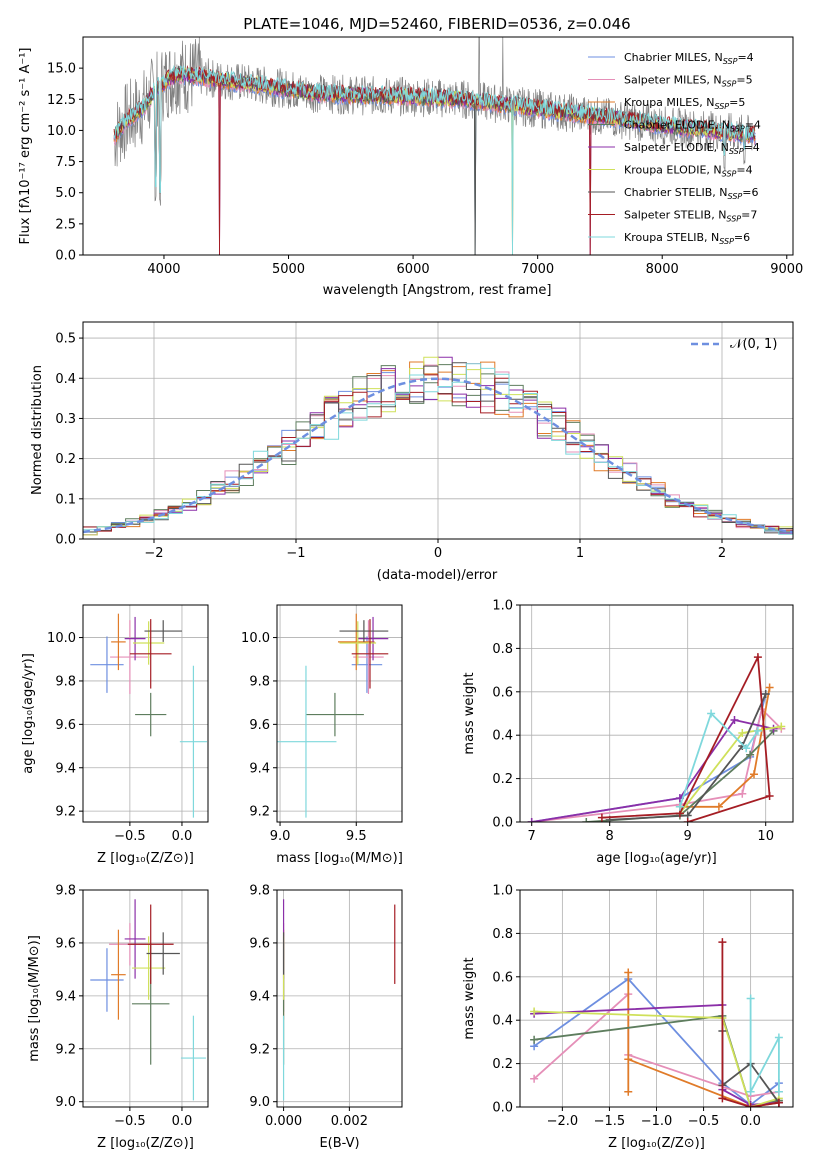  I want to click on spectrum-x-ticks: 4000 5000 6000 7000 8000 9000, so click(475, 266).